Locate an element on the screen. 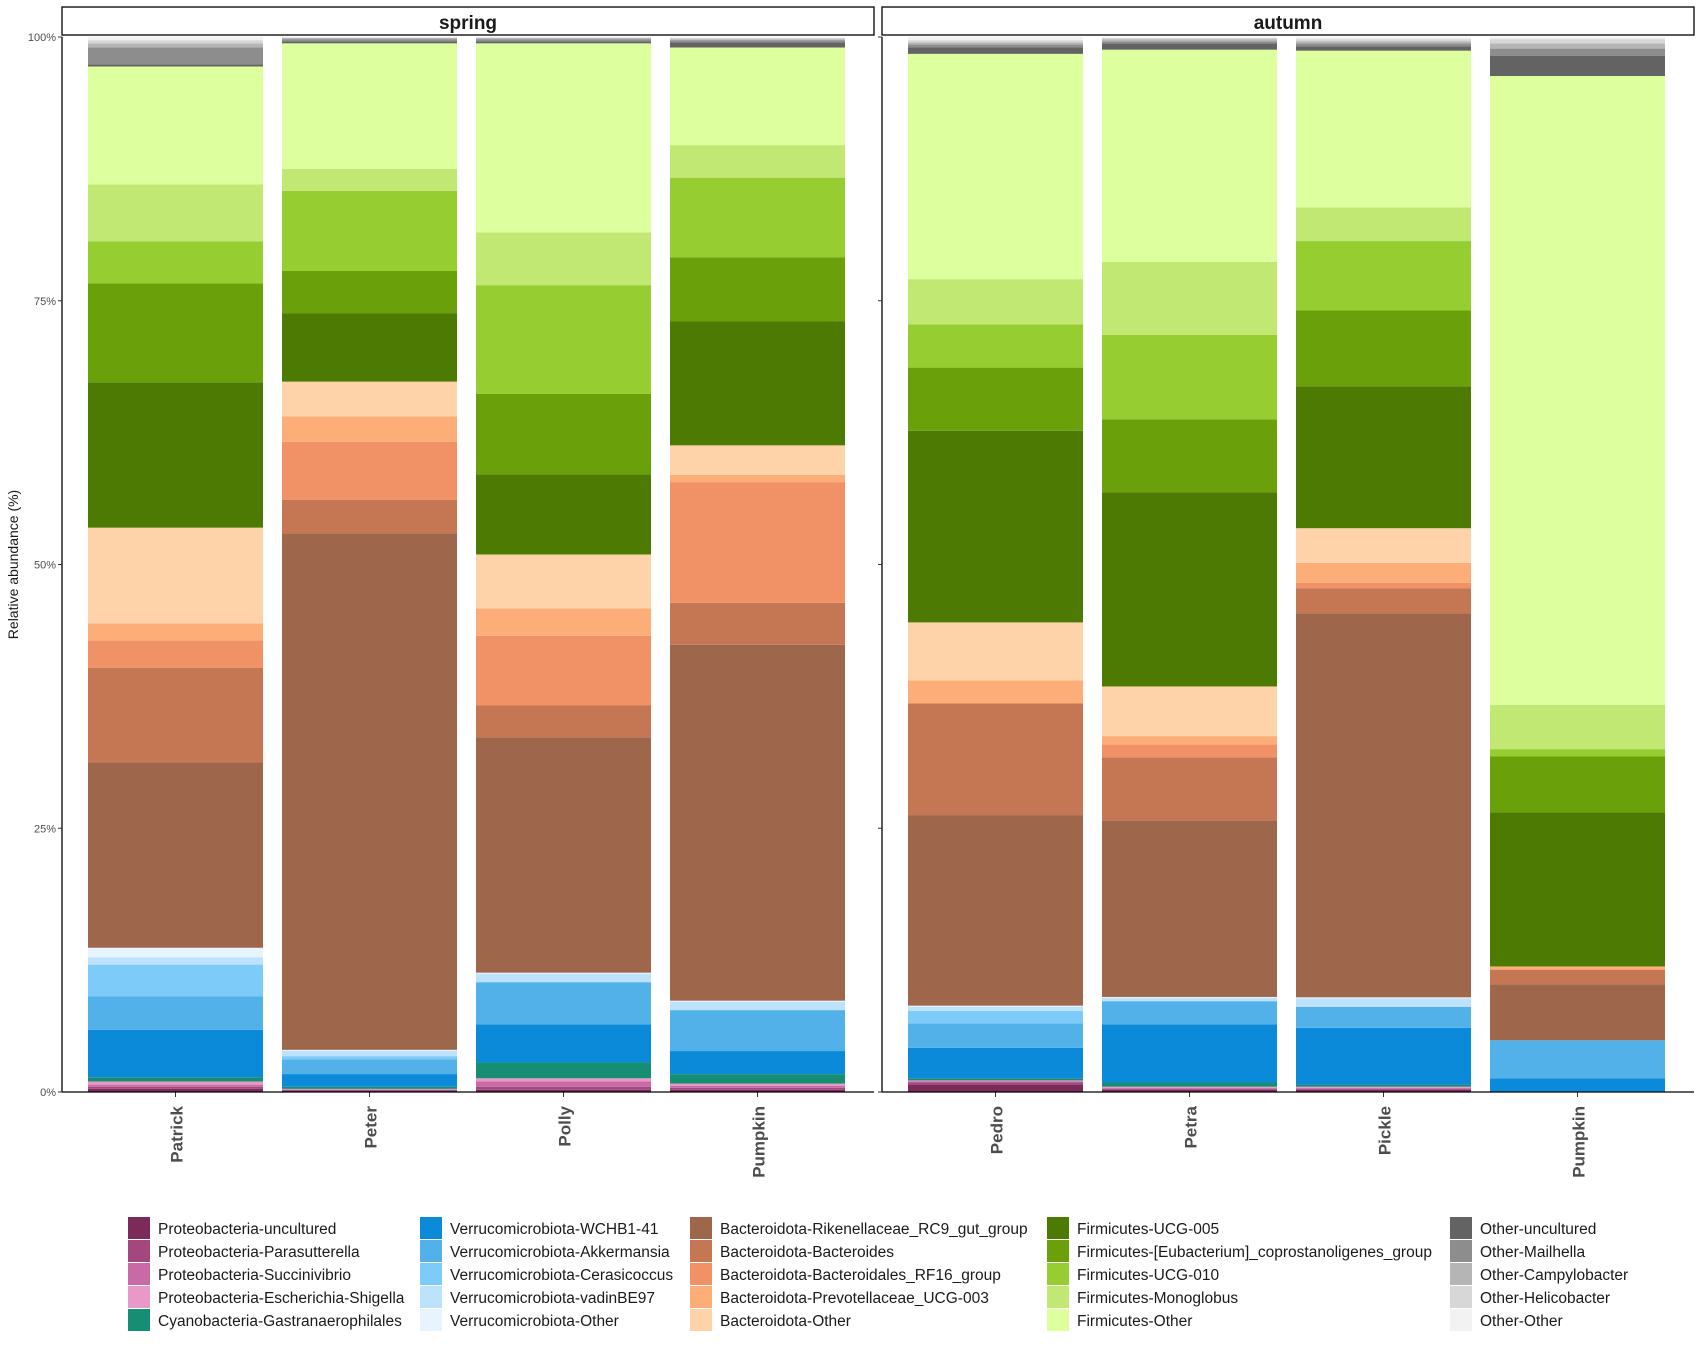 The image size is (1700, 1346). legend-item-firmicutes-monoglobus: Firmicutes-Monoglobus is located at coordinates (1142, 1297).